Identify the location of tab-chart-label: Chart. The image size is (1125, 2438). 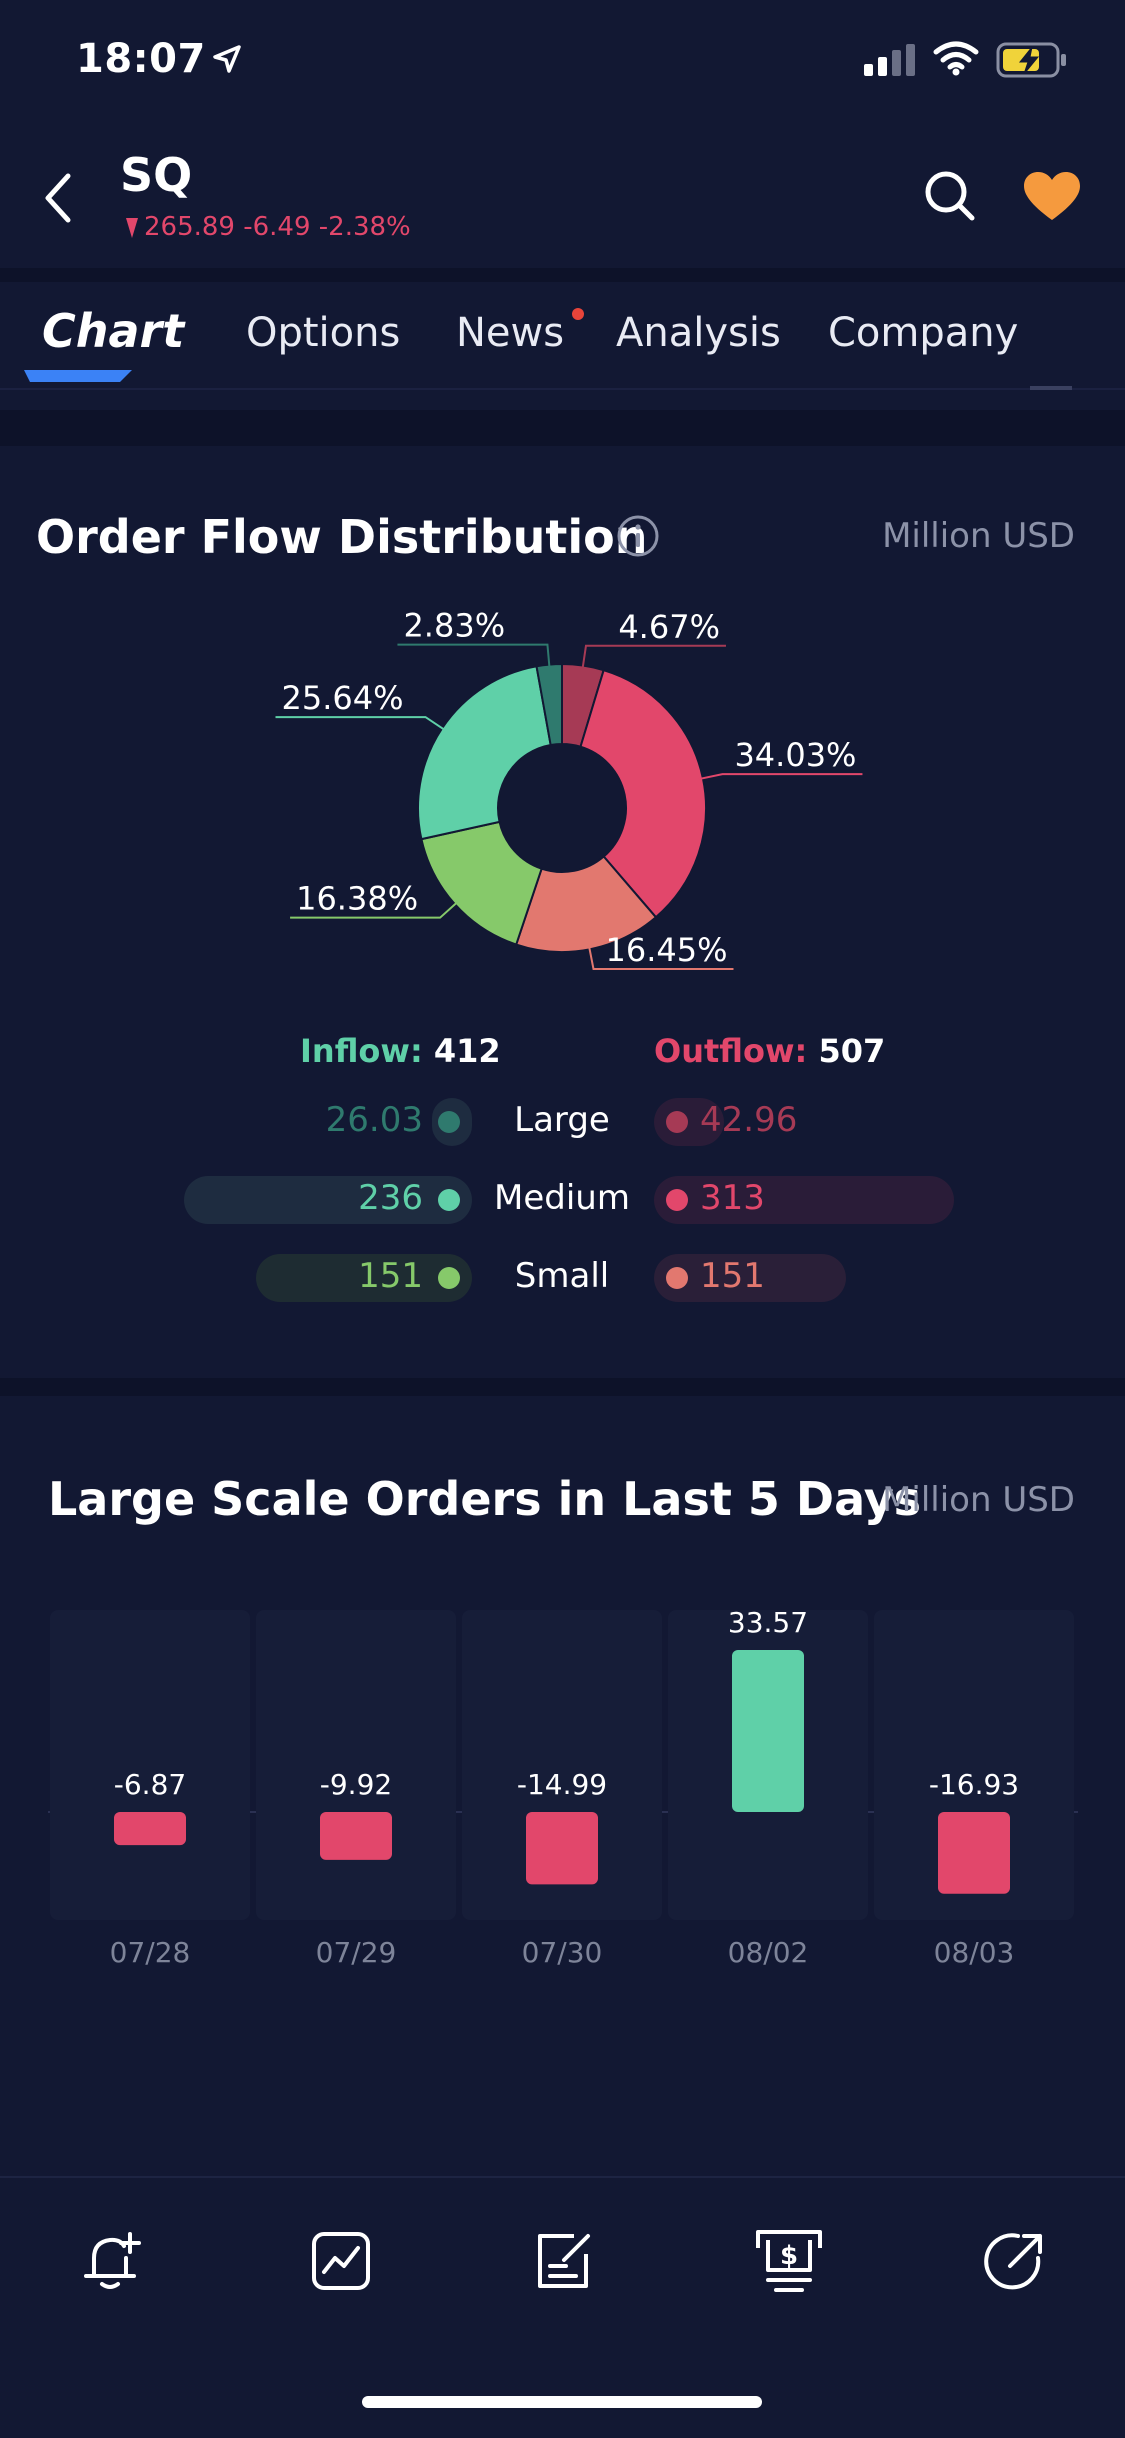
(113, 331).